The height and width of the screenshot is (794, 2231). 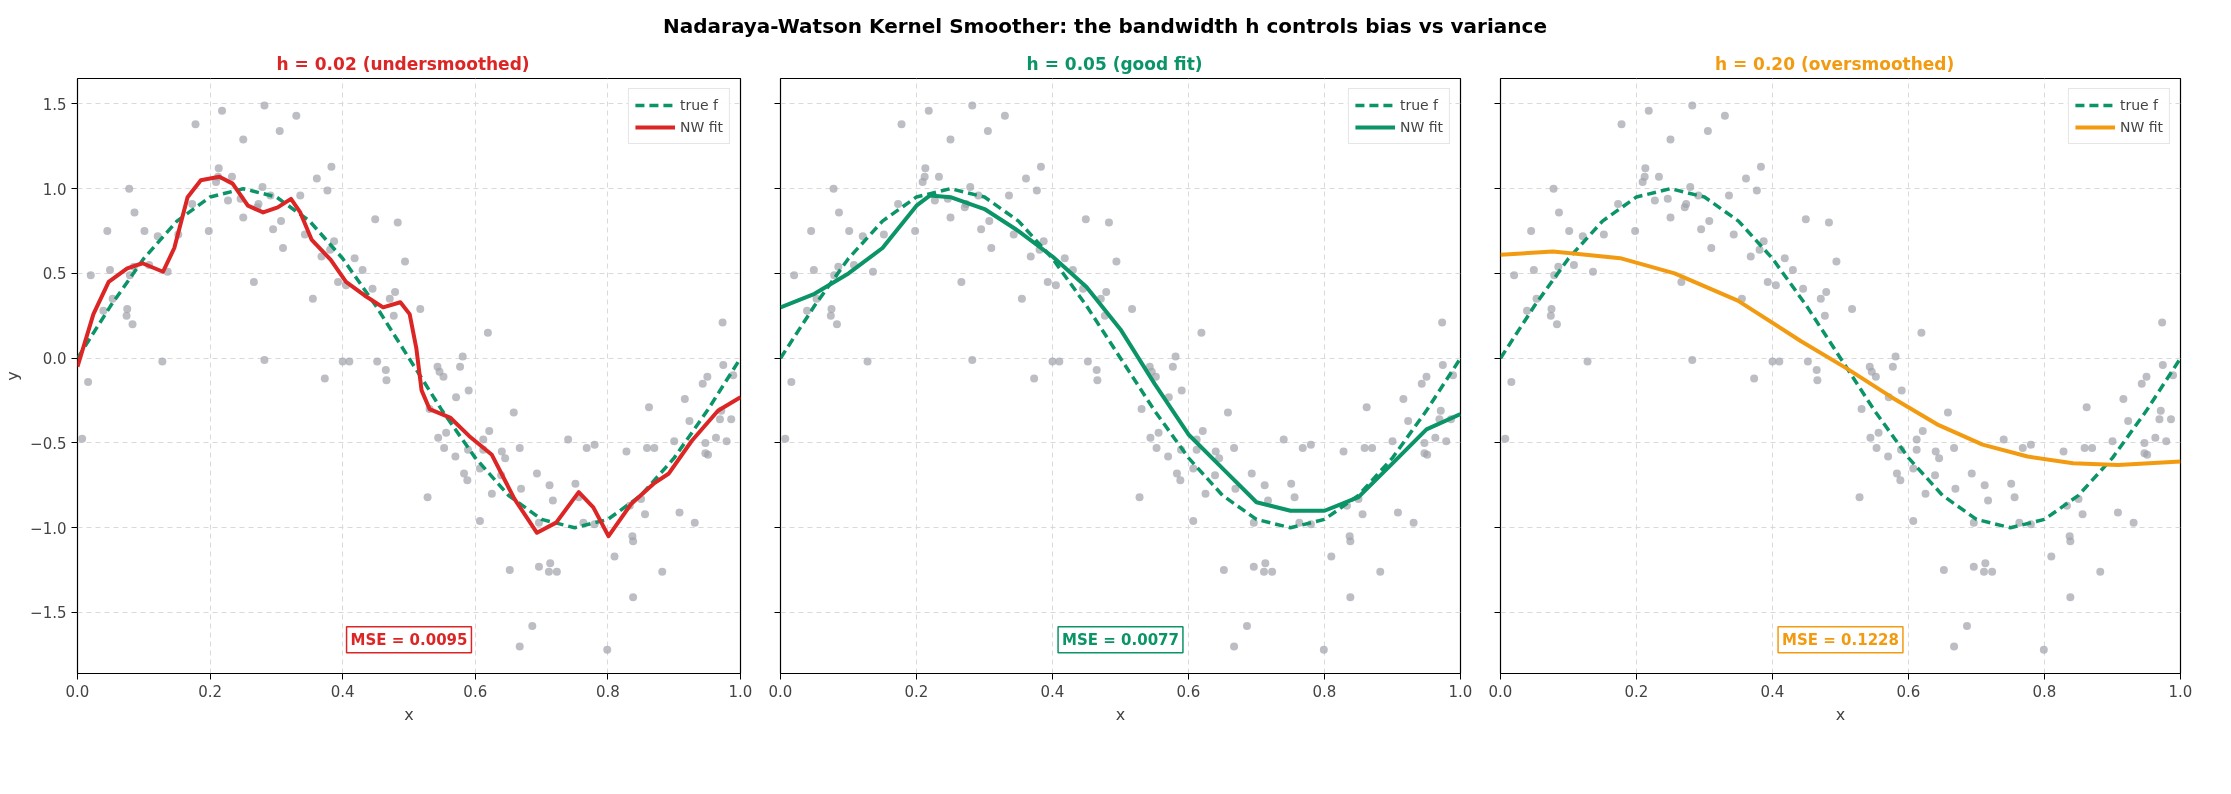 What do you see at coordinates (54, 358) in the screenshot?
I see `y-tick-label: 0.0` at bounding box center [54, 358].